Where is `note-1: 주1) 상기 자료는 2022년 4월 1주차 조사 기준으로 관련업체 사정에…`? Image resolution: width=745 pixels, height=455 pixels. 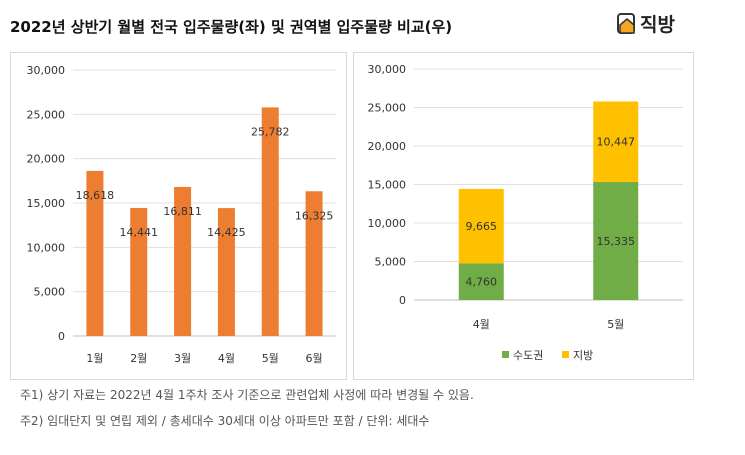
note-1: 주1) 상기 자료는 2022년 4월 1주차 조사 기준으로 관련업체 사정에… is located at coordinates (247, 395).